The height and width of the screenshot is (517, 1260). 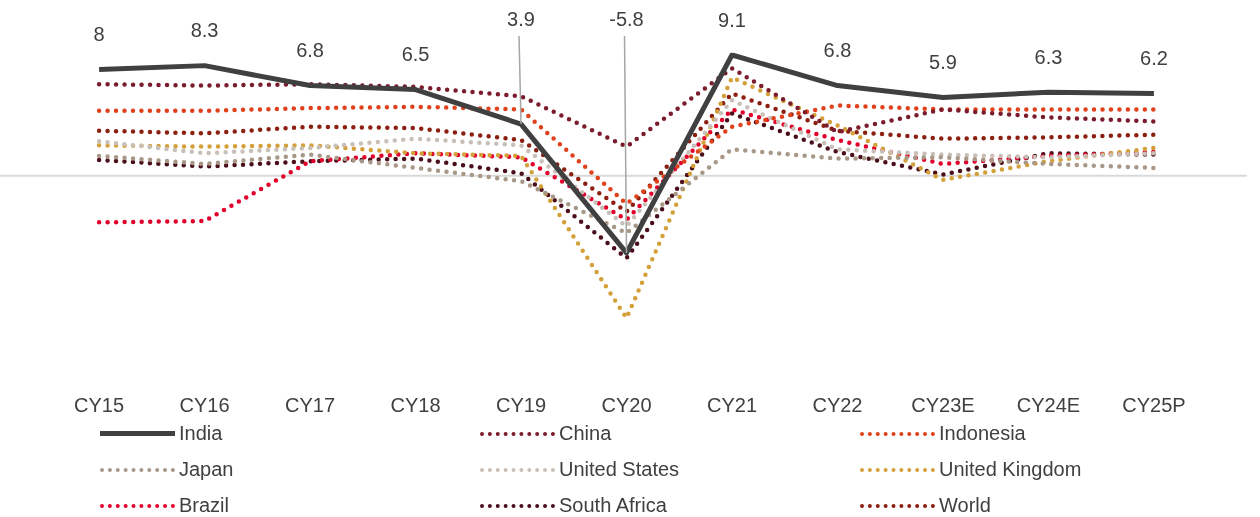 What do you see at coordinates (1154, 404) in the screenshot?
I see `x-tick-label: CY25P` at bounding box center [1154, 404].